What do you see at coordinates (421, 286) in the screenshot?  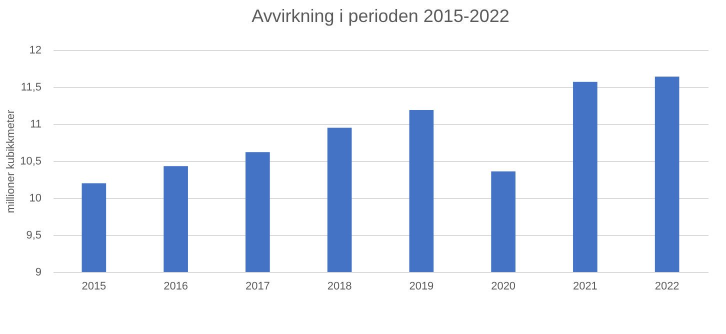 I see `x-tick-label: 2019` at bounding box center [421, 286].